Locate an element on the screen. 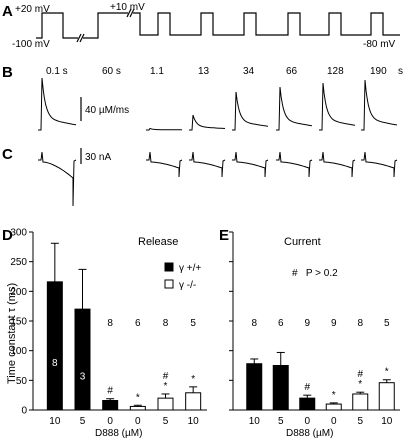 The image size is (410, 445). y-axis-label: Time constant τ (ms) is located at coordinates (12, 333).